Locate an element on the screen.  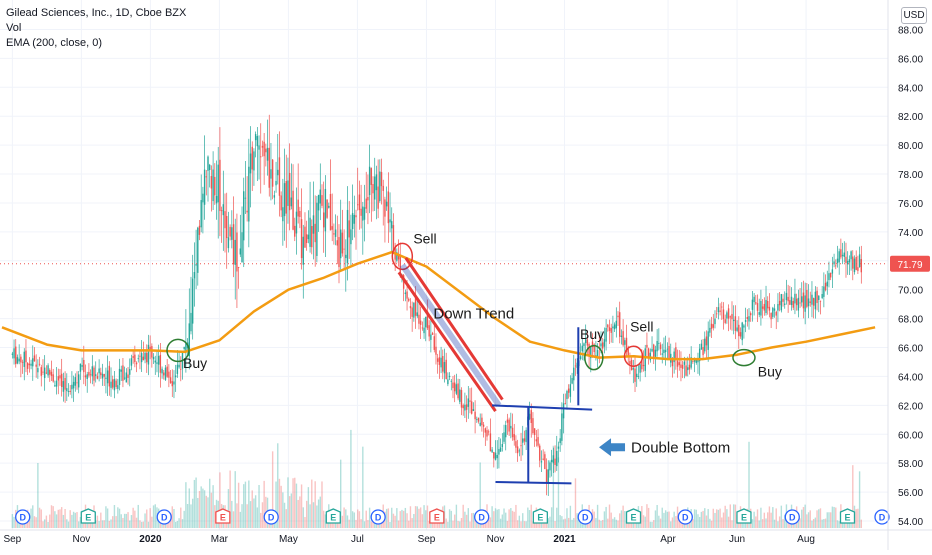
ema-indicator-label: EMA (200, close, 0) is located at coordinates (54, 43).